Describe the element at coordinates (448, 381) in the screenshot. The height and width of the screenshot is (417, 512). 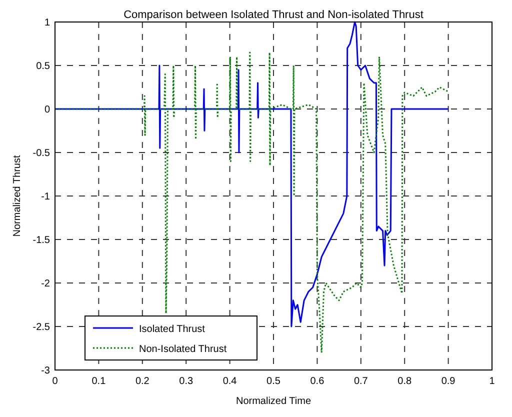
I see `x-tick-label: 0.9` at that location.